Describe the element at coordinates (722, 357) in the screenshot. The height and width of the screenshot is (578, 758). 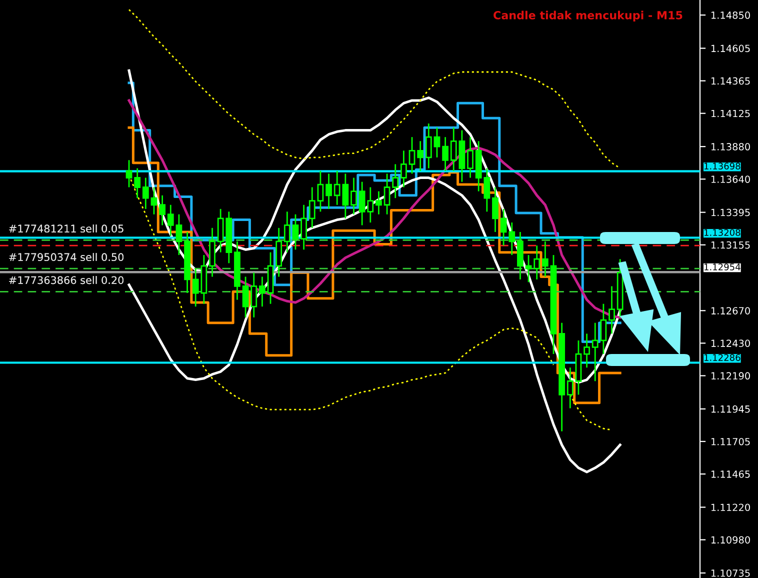
I see `ref-line-label: 1.12286` at that location.